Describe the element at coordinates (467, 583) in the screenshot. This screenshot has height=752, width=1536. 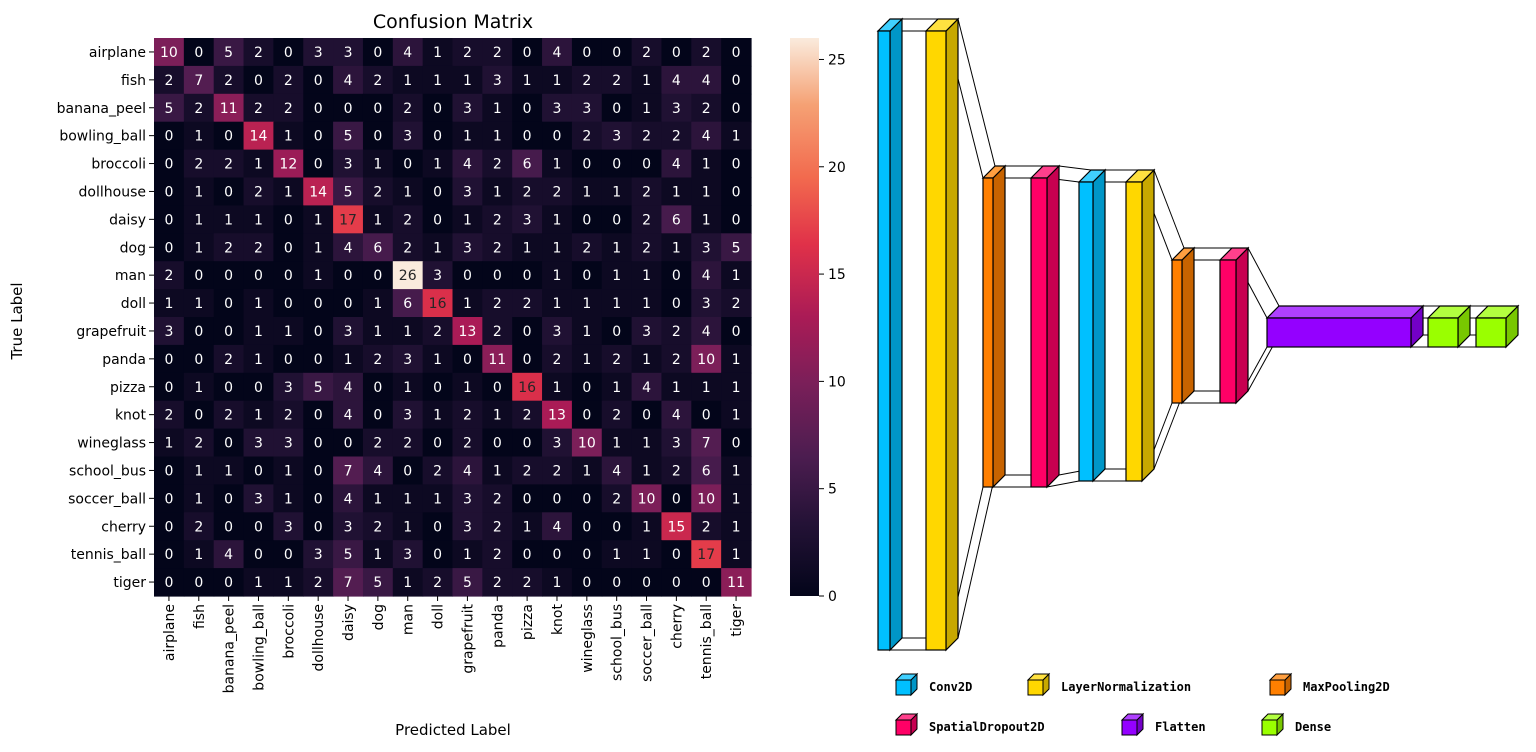
I see `cell-value-label: 5` at that location.